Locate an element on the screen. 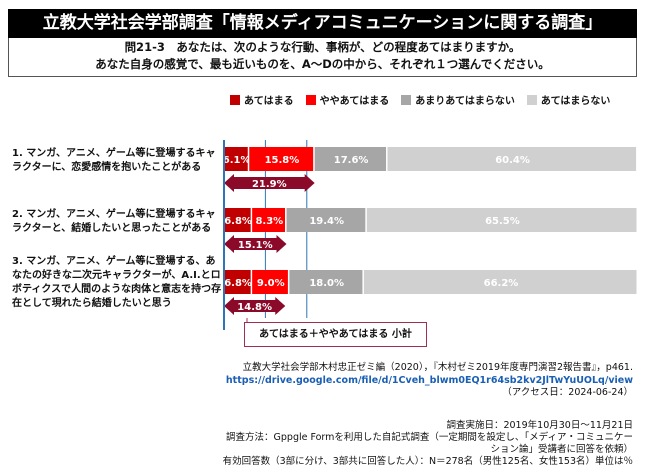 The image size is (645, 475). data-label: 6.1% is located at coordinates (237, 160).